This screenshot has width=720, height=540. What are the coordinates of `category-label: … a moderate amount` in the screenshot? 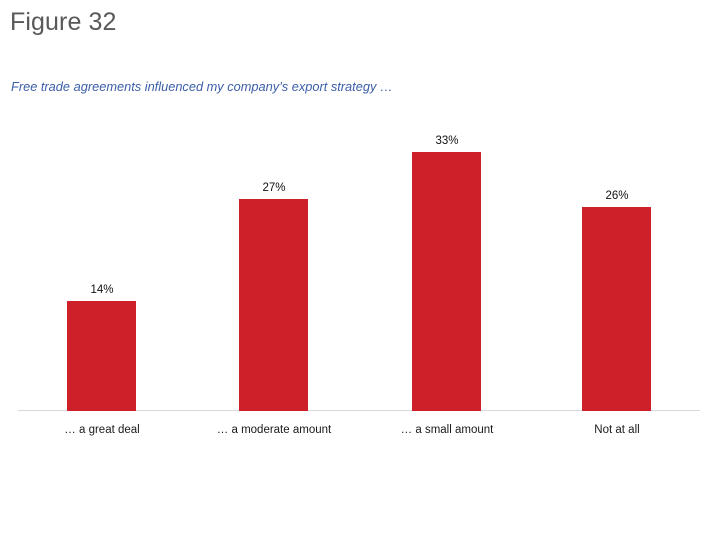 It's located at (274, 430).